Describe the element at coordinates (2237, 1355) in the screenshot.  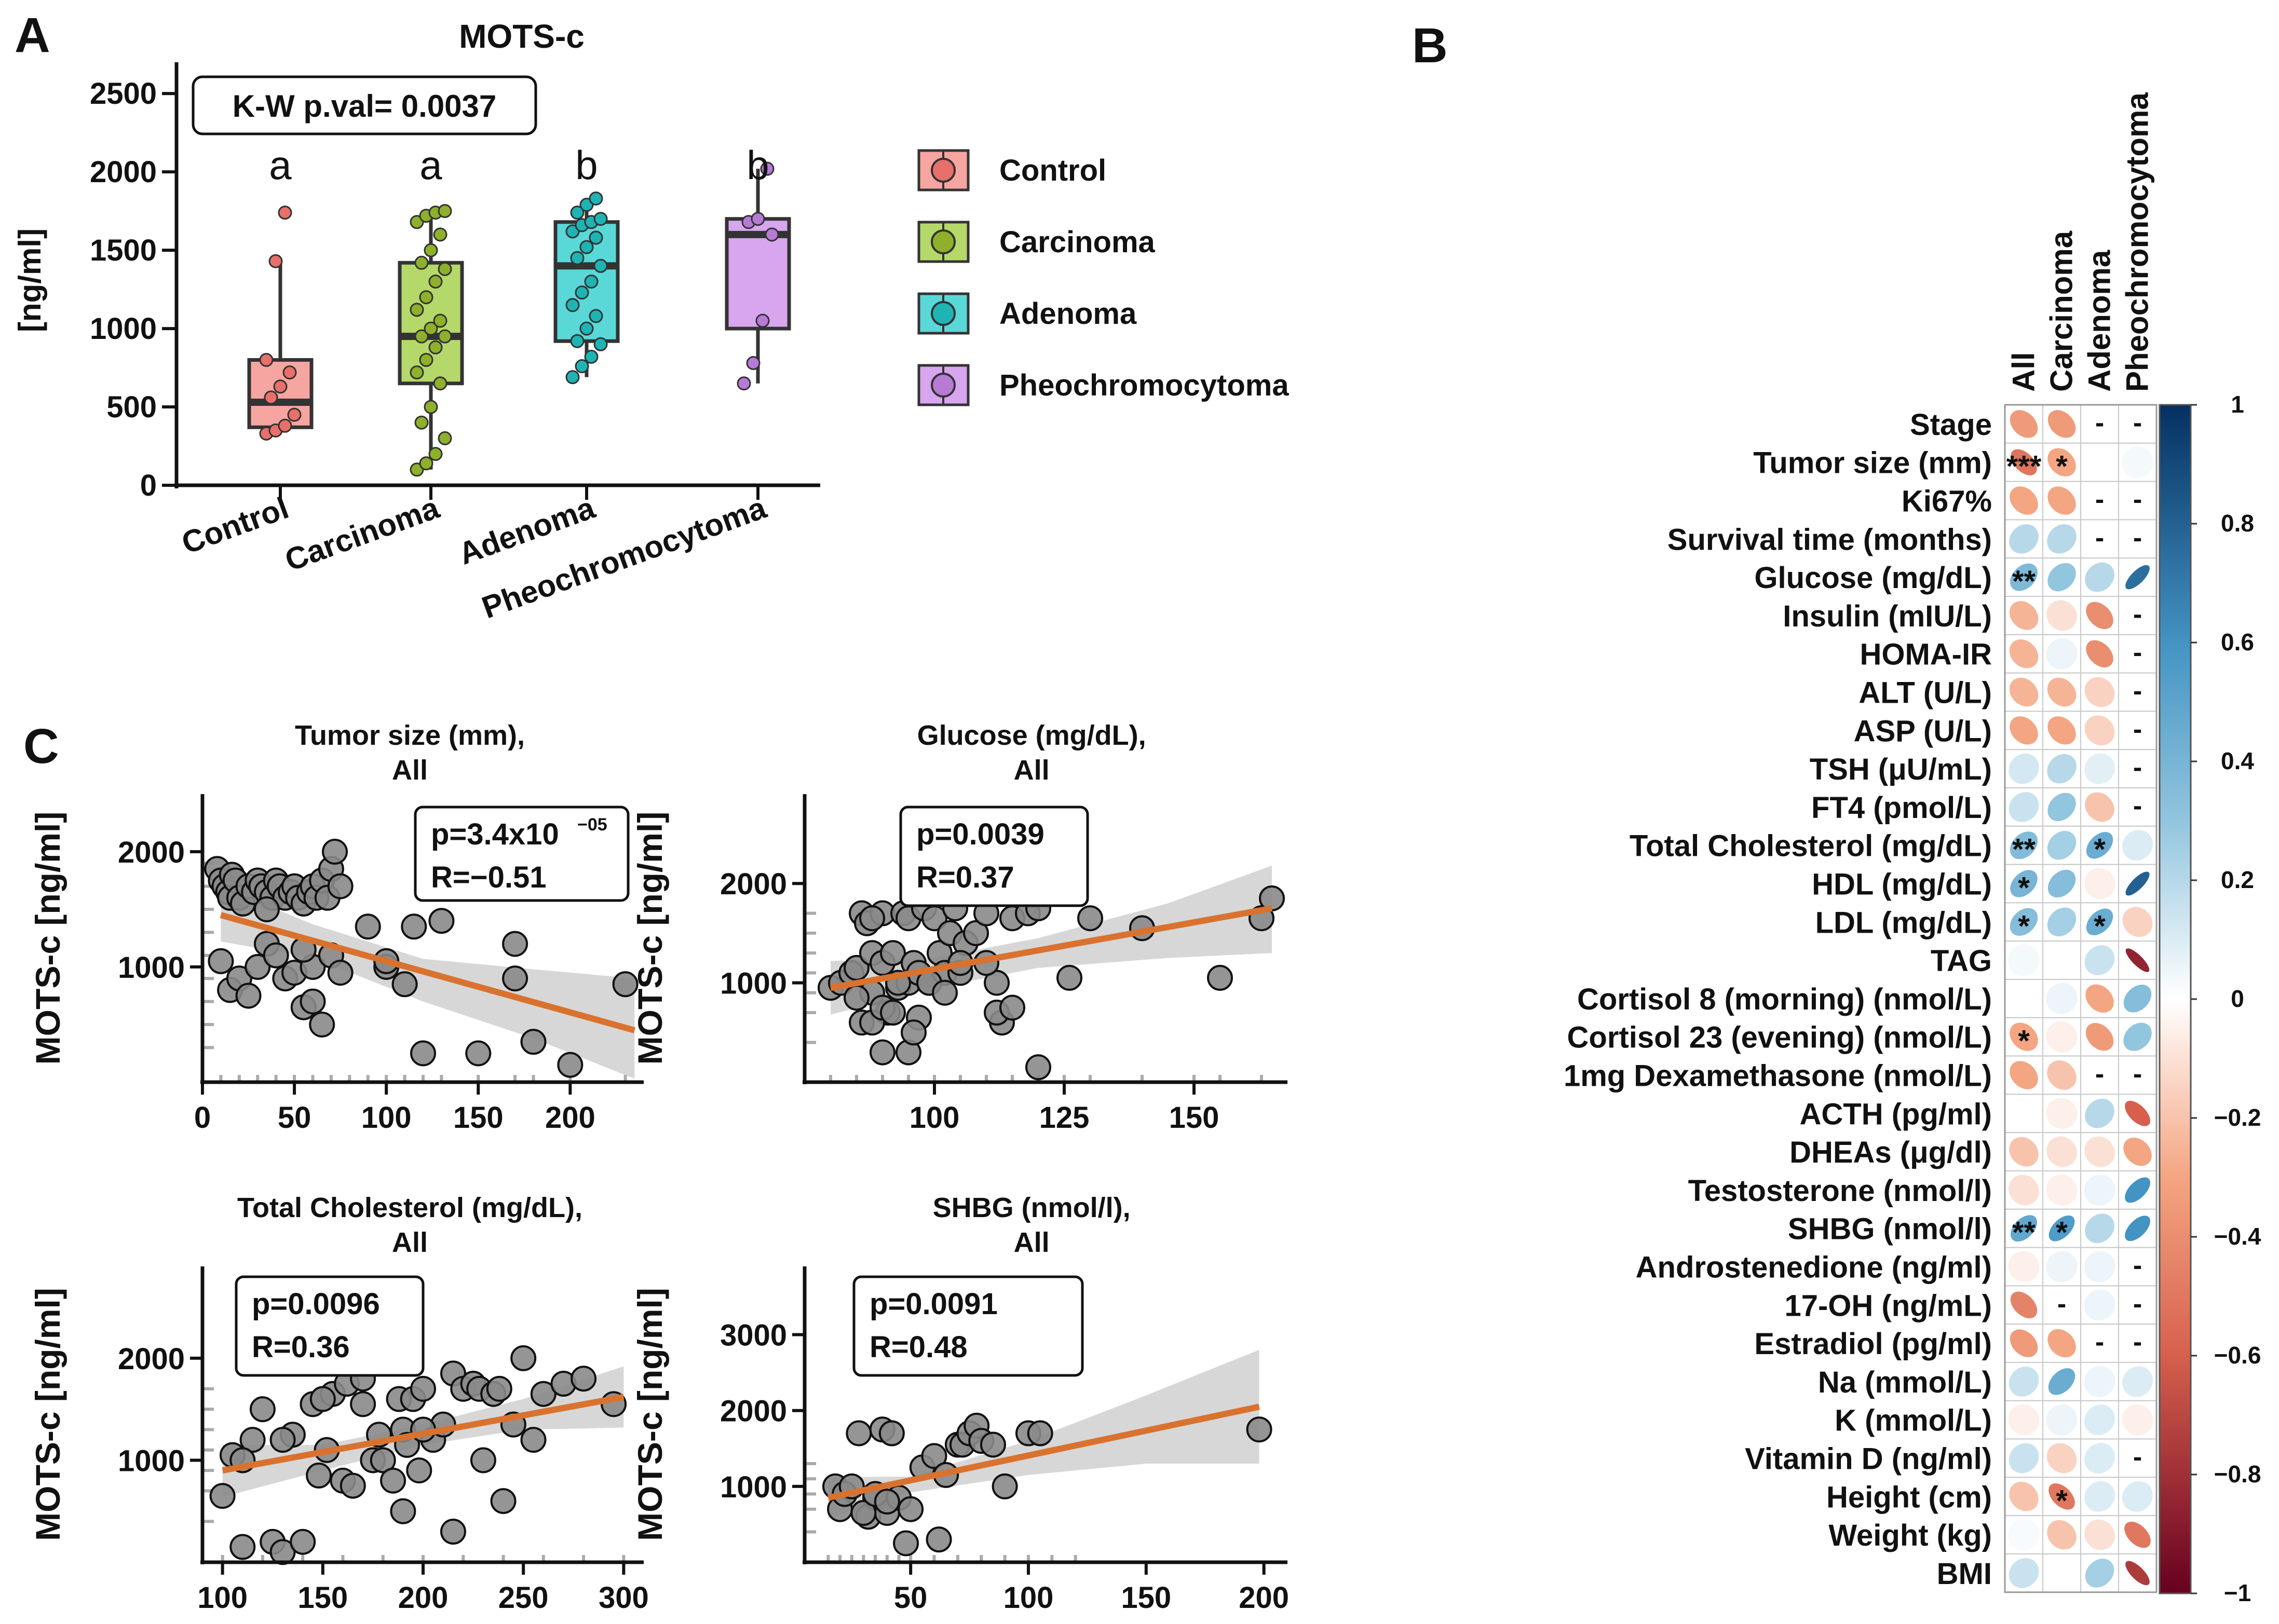
I see `colorbar-tick-label: −0.6` at that location.